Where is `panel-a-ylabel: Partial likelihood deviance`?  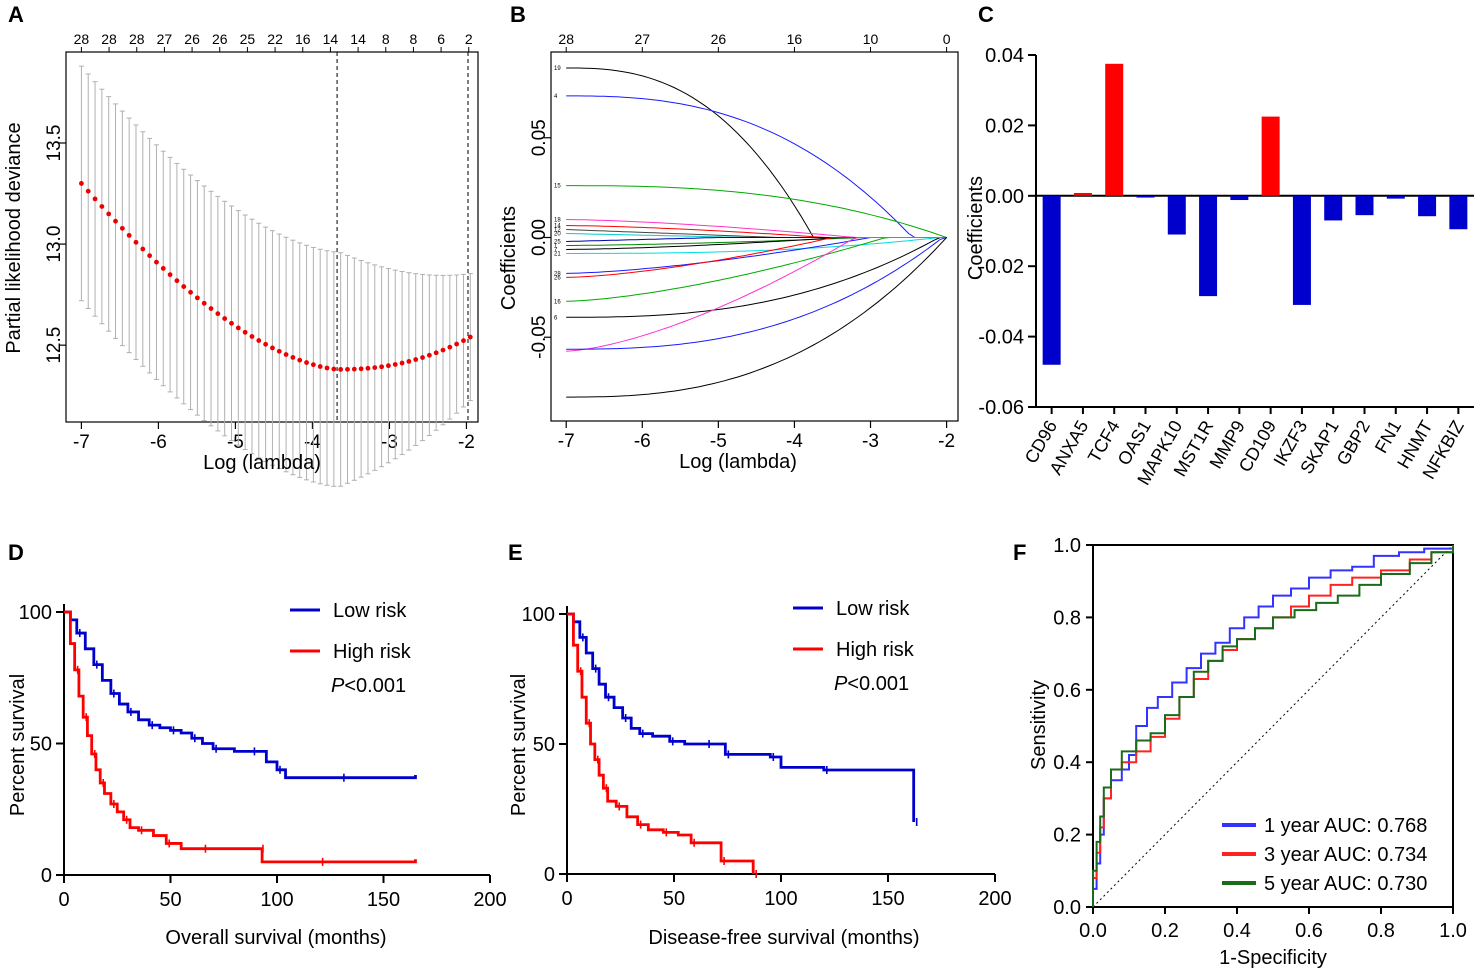
panel-a-ylabel: Partial likelihood deviance is located at coordinates (14, 237).